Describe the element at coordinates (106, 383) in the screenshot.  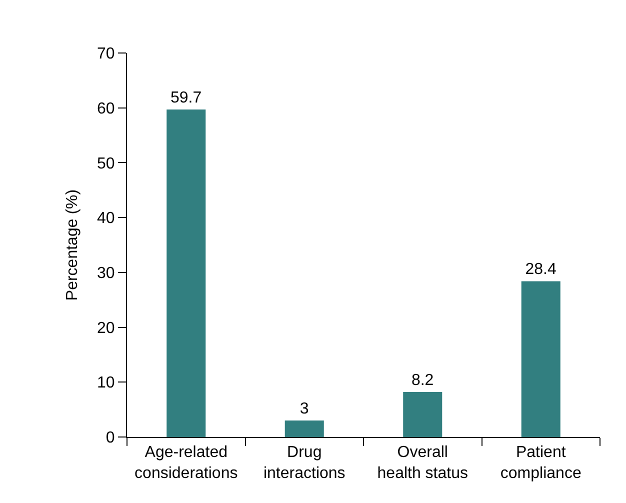
I see `y-tick-label: 10` at that location.